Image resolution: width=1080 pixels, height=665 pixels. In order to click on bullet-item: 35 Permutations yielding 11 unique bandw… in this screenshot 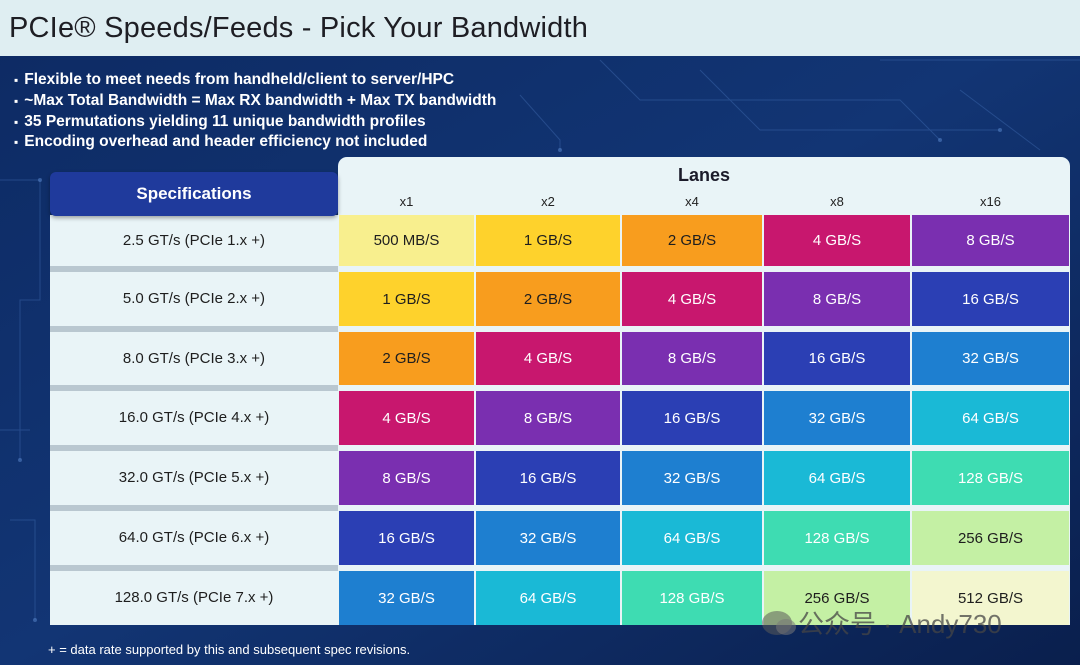, I will do `click(255, 122)`.